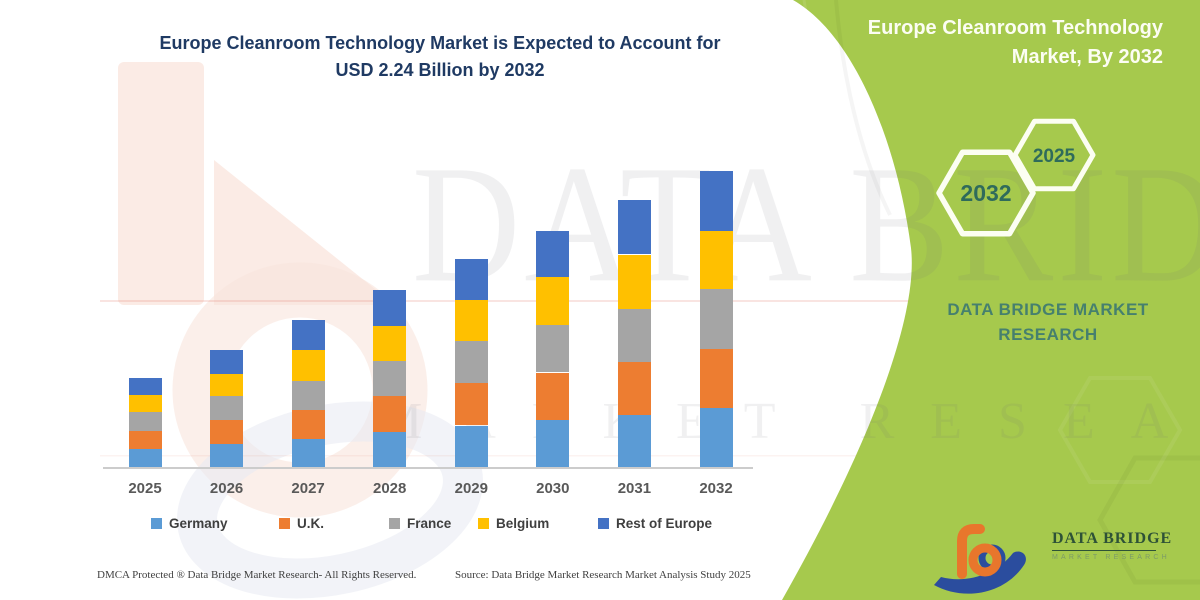 The width and height of the screenshot is (1200, 600). Describe the element at coordinates (716, 259) in the screenshot. I see `bar-segment-2032-belgium` at that location.